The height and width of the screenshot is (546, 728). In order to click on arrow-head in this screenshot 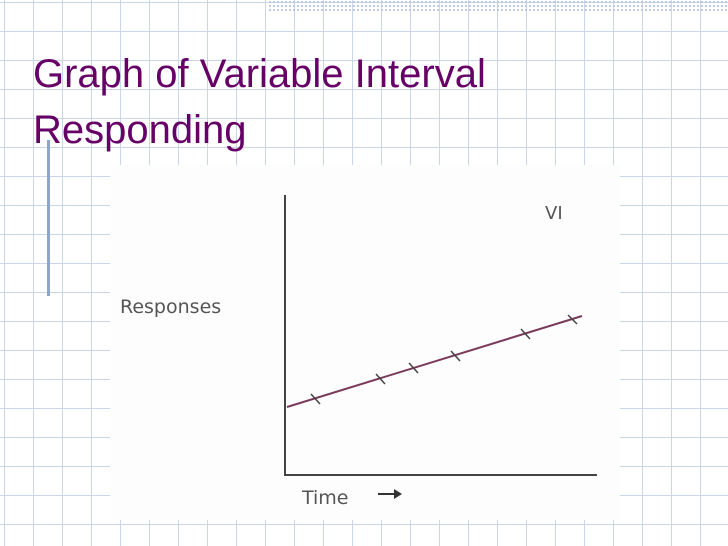, I will do `click(398, 494)`.